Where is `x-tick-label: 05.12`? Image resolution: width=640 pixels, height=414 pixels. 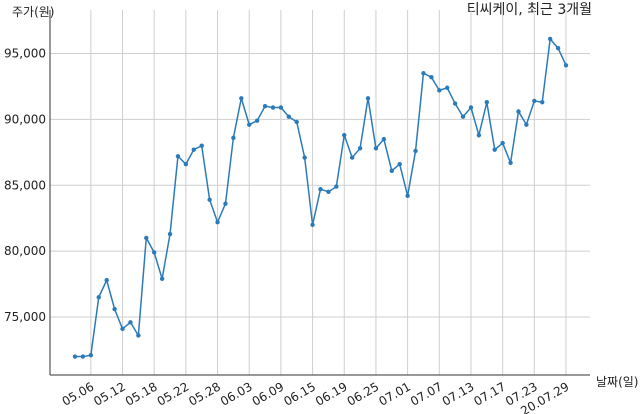 x-tick-label: 05.12 is located at coordinates (109, 393).